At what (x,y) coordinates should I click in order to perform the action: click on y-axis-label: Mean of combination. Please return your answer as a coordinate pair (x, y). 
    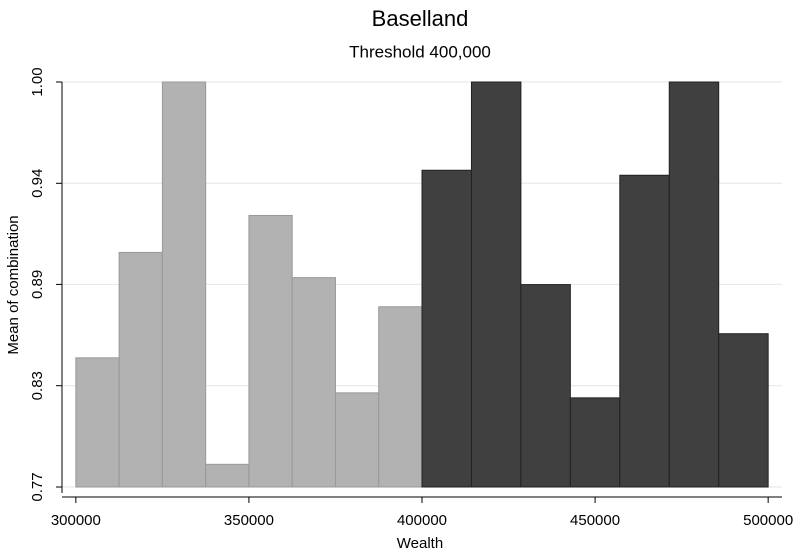
    Looking at the image, I should click on (13, 284).